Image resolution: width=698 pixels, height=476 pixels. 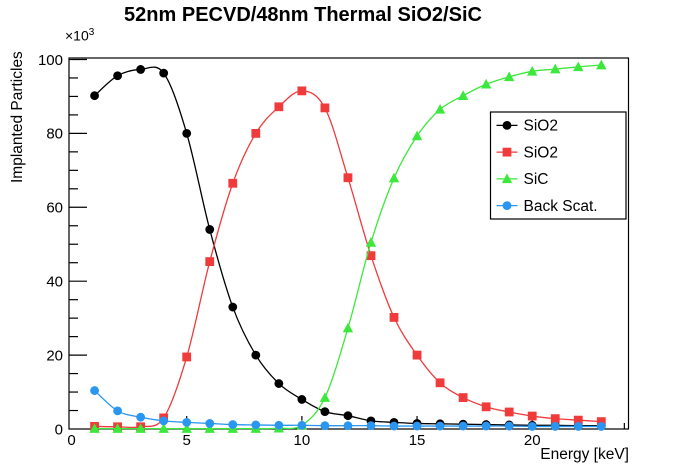 What do you see at coordinates (348, 408) in the screenshot?
I see `series-back-scatter` at bounding box center [348, 408].